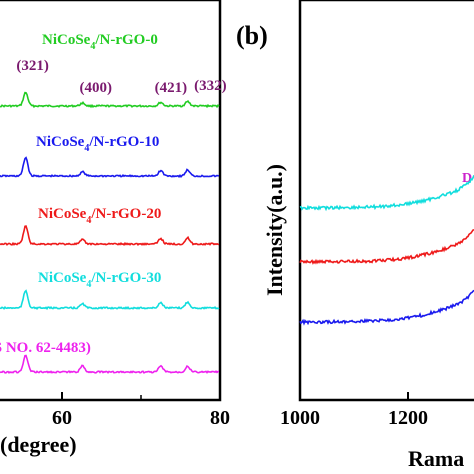 The height and width of the screenshot is (474, 474). I want to click on panel-b-x-axis-label: Rama, so click(436, 458).